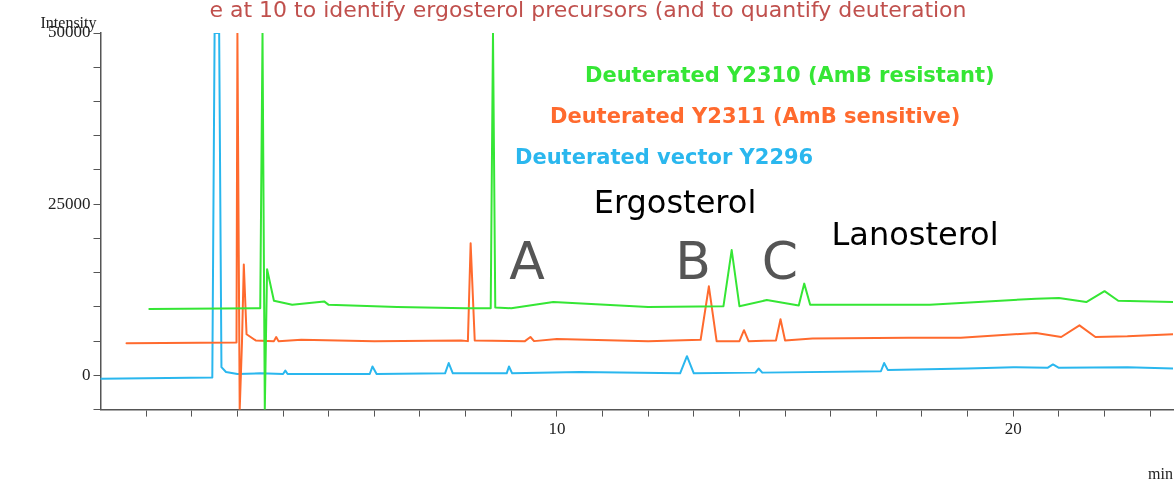 This screenshot has width=1176, height=485. Describe the element at coordinates (693, 260) in the screenshot. I see `annotation: B` at that location.